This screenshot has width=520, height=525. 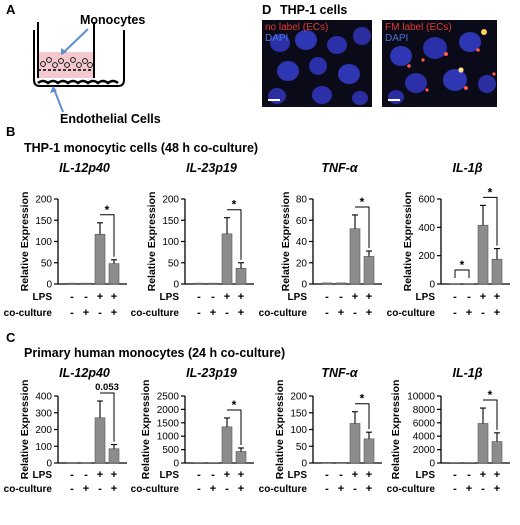 I want to click on chart-title: IL-1β, so click(x=468, y=168).